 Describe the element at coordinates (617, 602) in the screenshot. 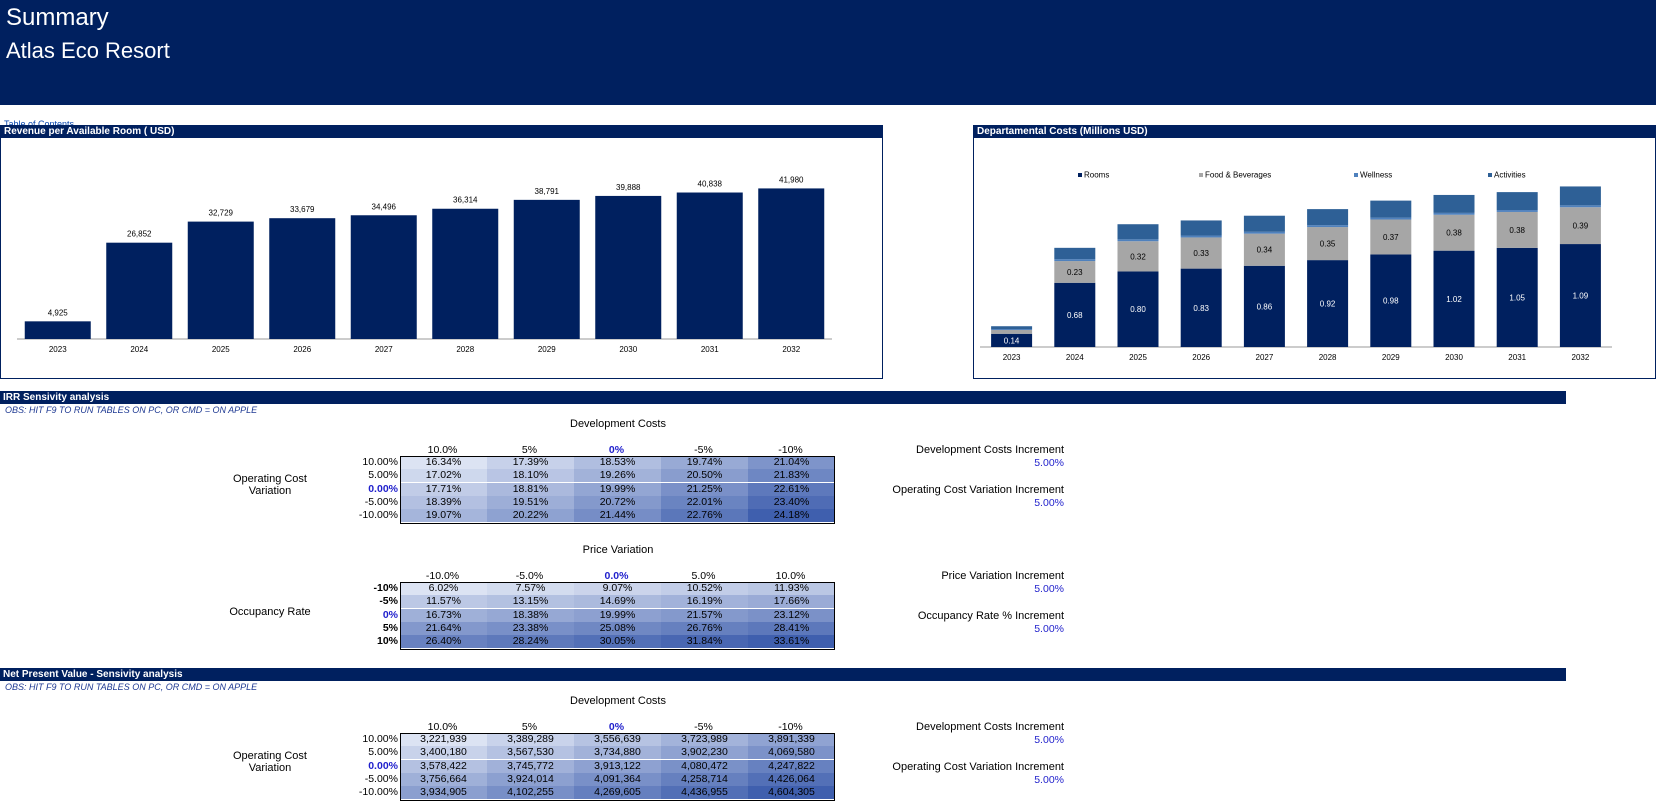

I see `table-cell: 14.69%` at that location.